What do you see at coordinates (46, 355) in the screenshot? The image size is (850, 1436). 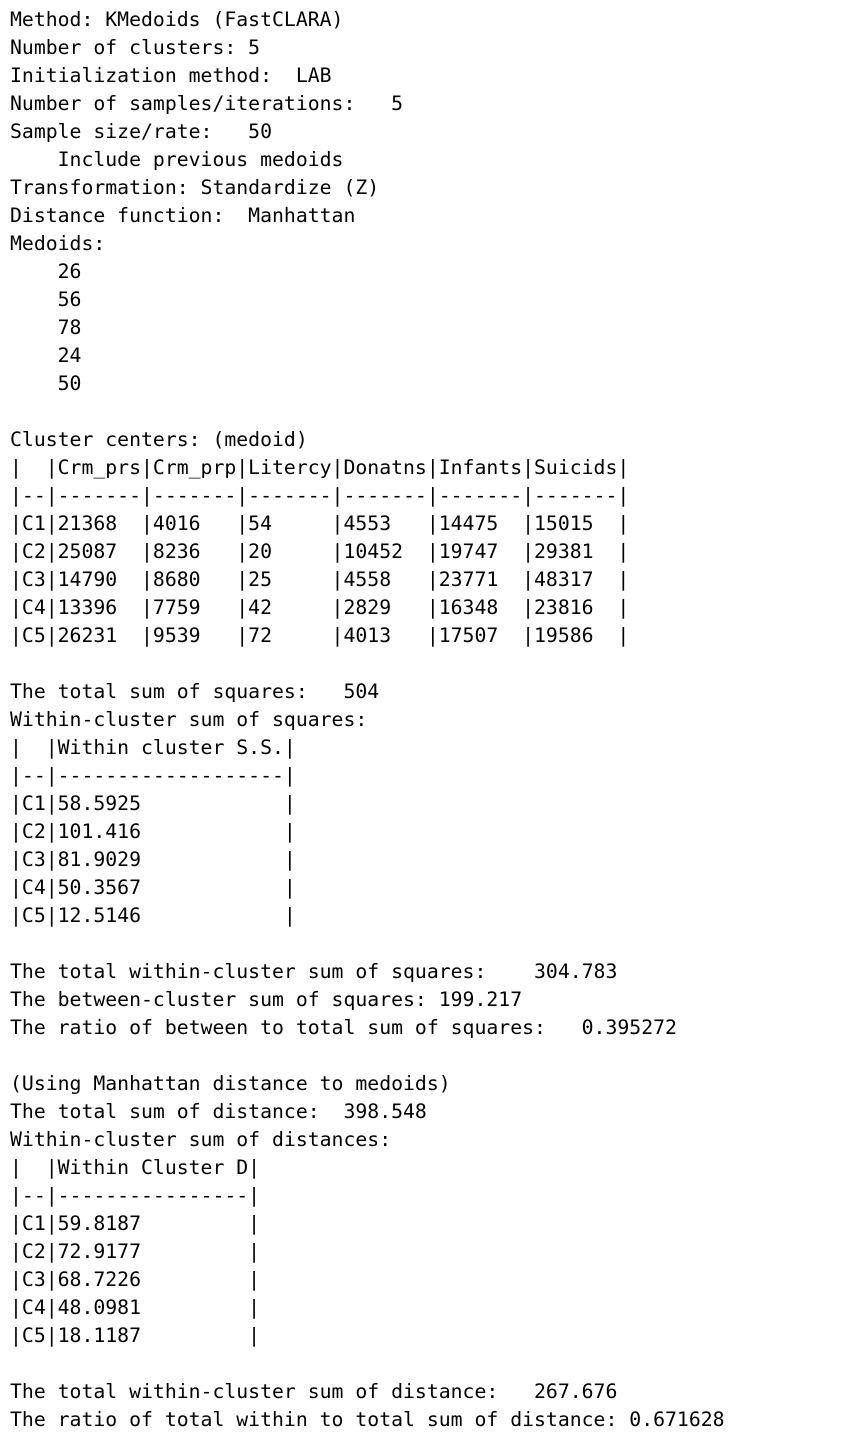 I see `medoid-value: 24` at bounding box center [46, 355].